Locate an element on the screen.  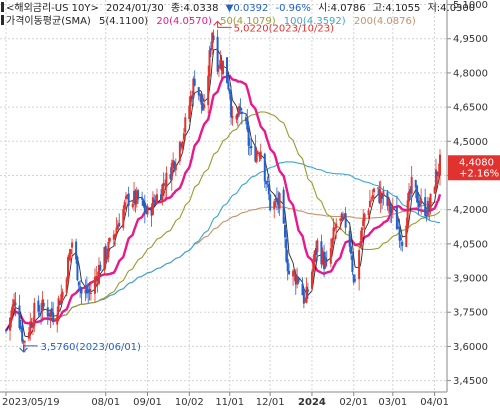
y-tick-label: 3,4500 is located at coordinates (470, 381).